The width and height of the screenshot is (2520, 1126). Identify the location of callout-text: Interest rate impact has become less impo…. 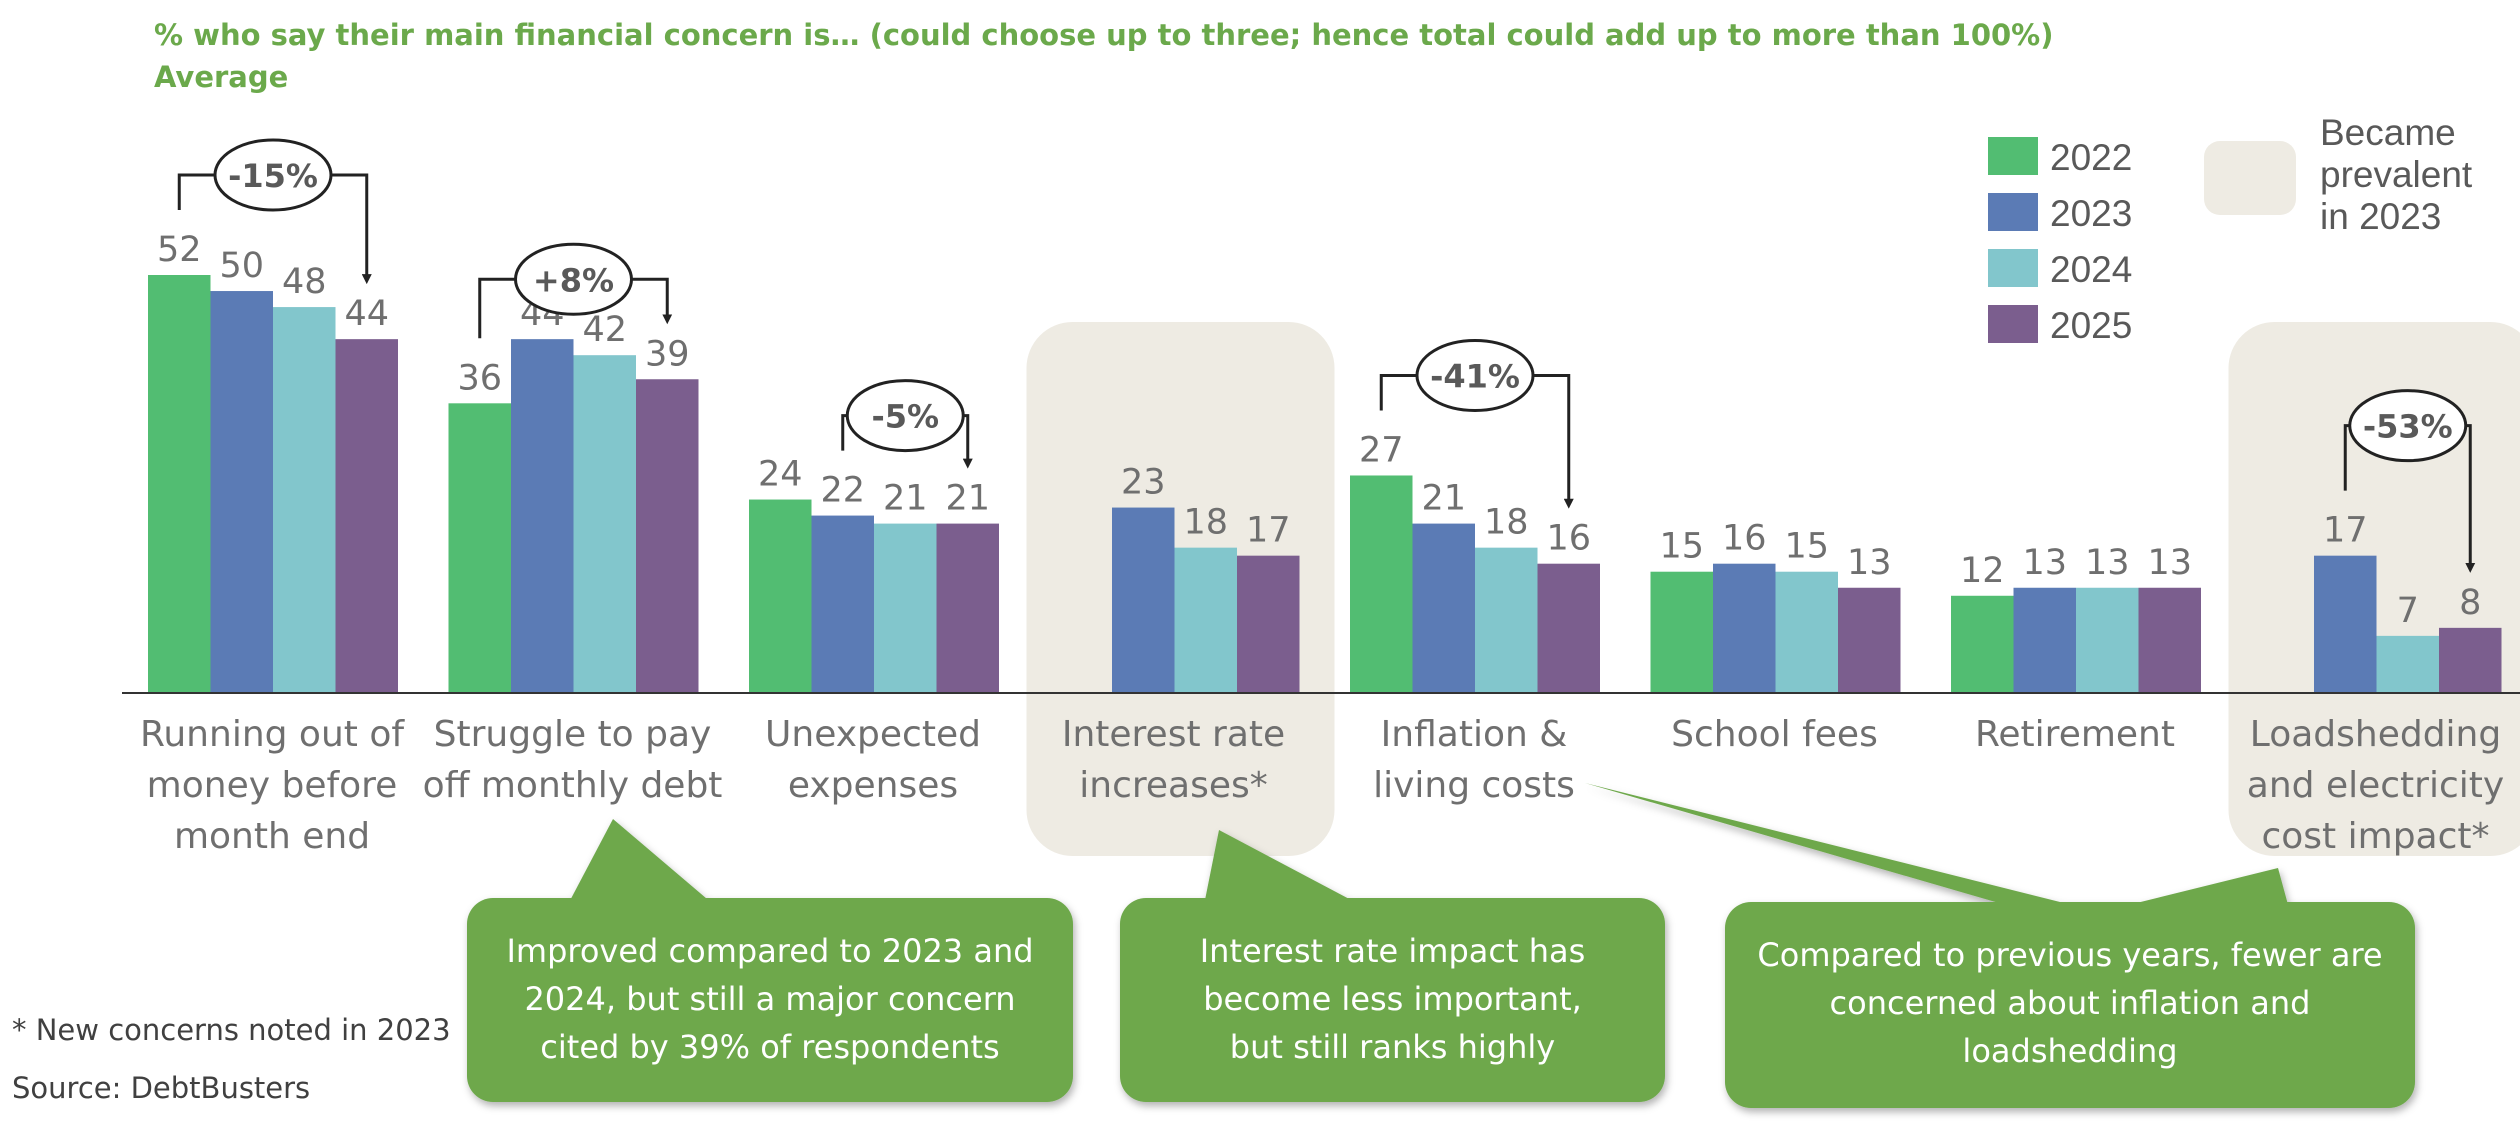
(1393, 999).